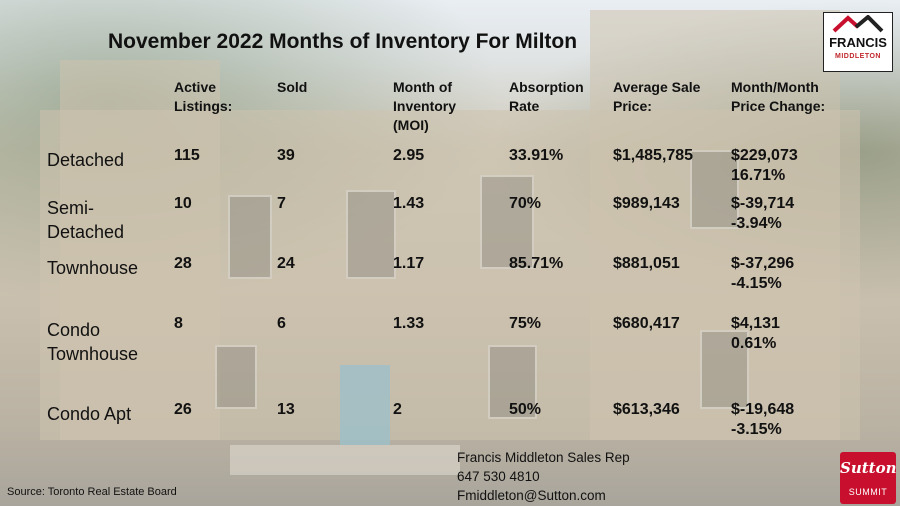 The image size is (900, 506). I want to click on cell-avg-price: $680,417, so click(646, 323).